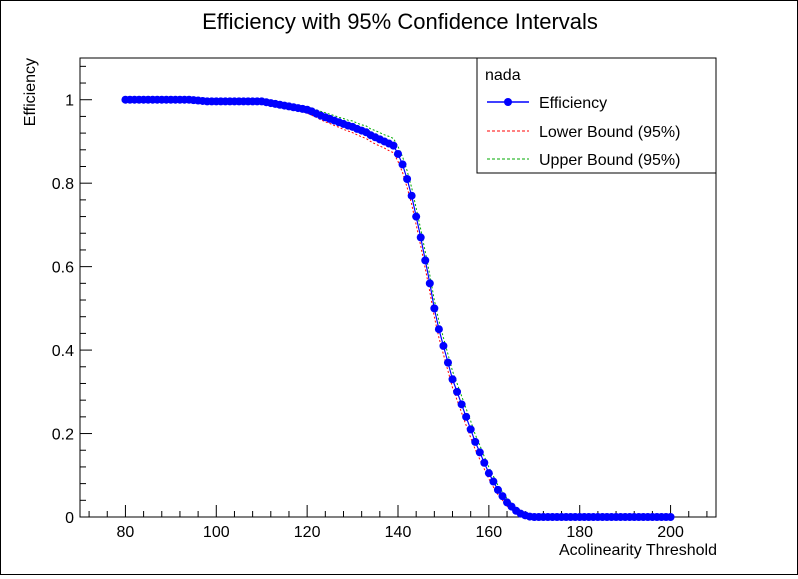 The width and height of the screenshot is (798, 579). Describe the element at coordinates (63, 351) in the screenshot. I see `y-tick-label: 0.4` at that location.